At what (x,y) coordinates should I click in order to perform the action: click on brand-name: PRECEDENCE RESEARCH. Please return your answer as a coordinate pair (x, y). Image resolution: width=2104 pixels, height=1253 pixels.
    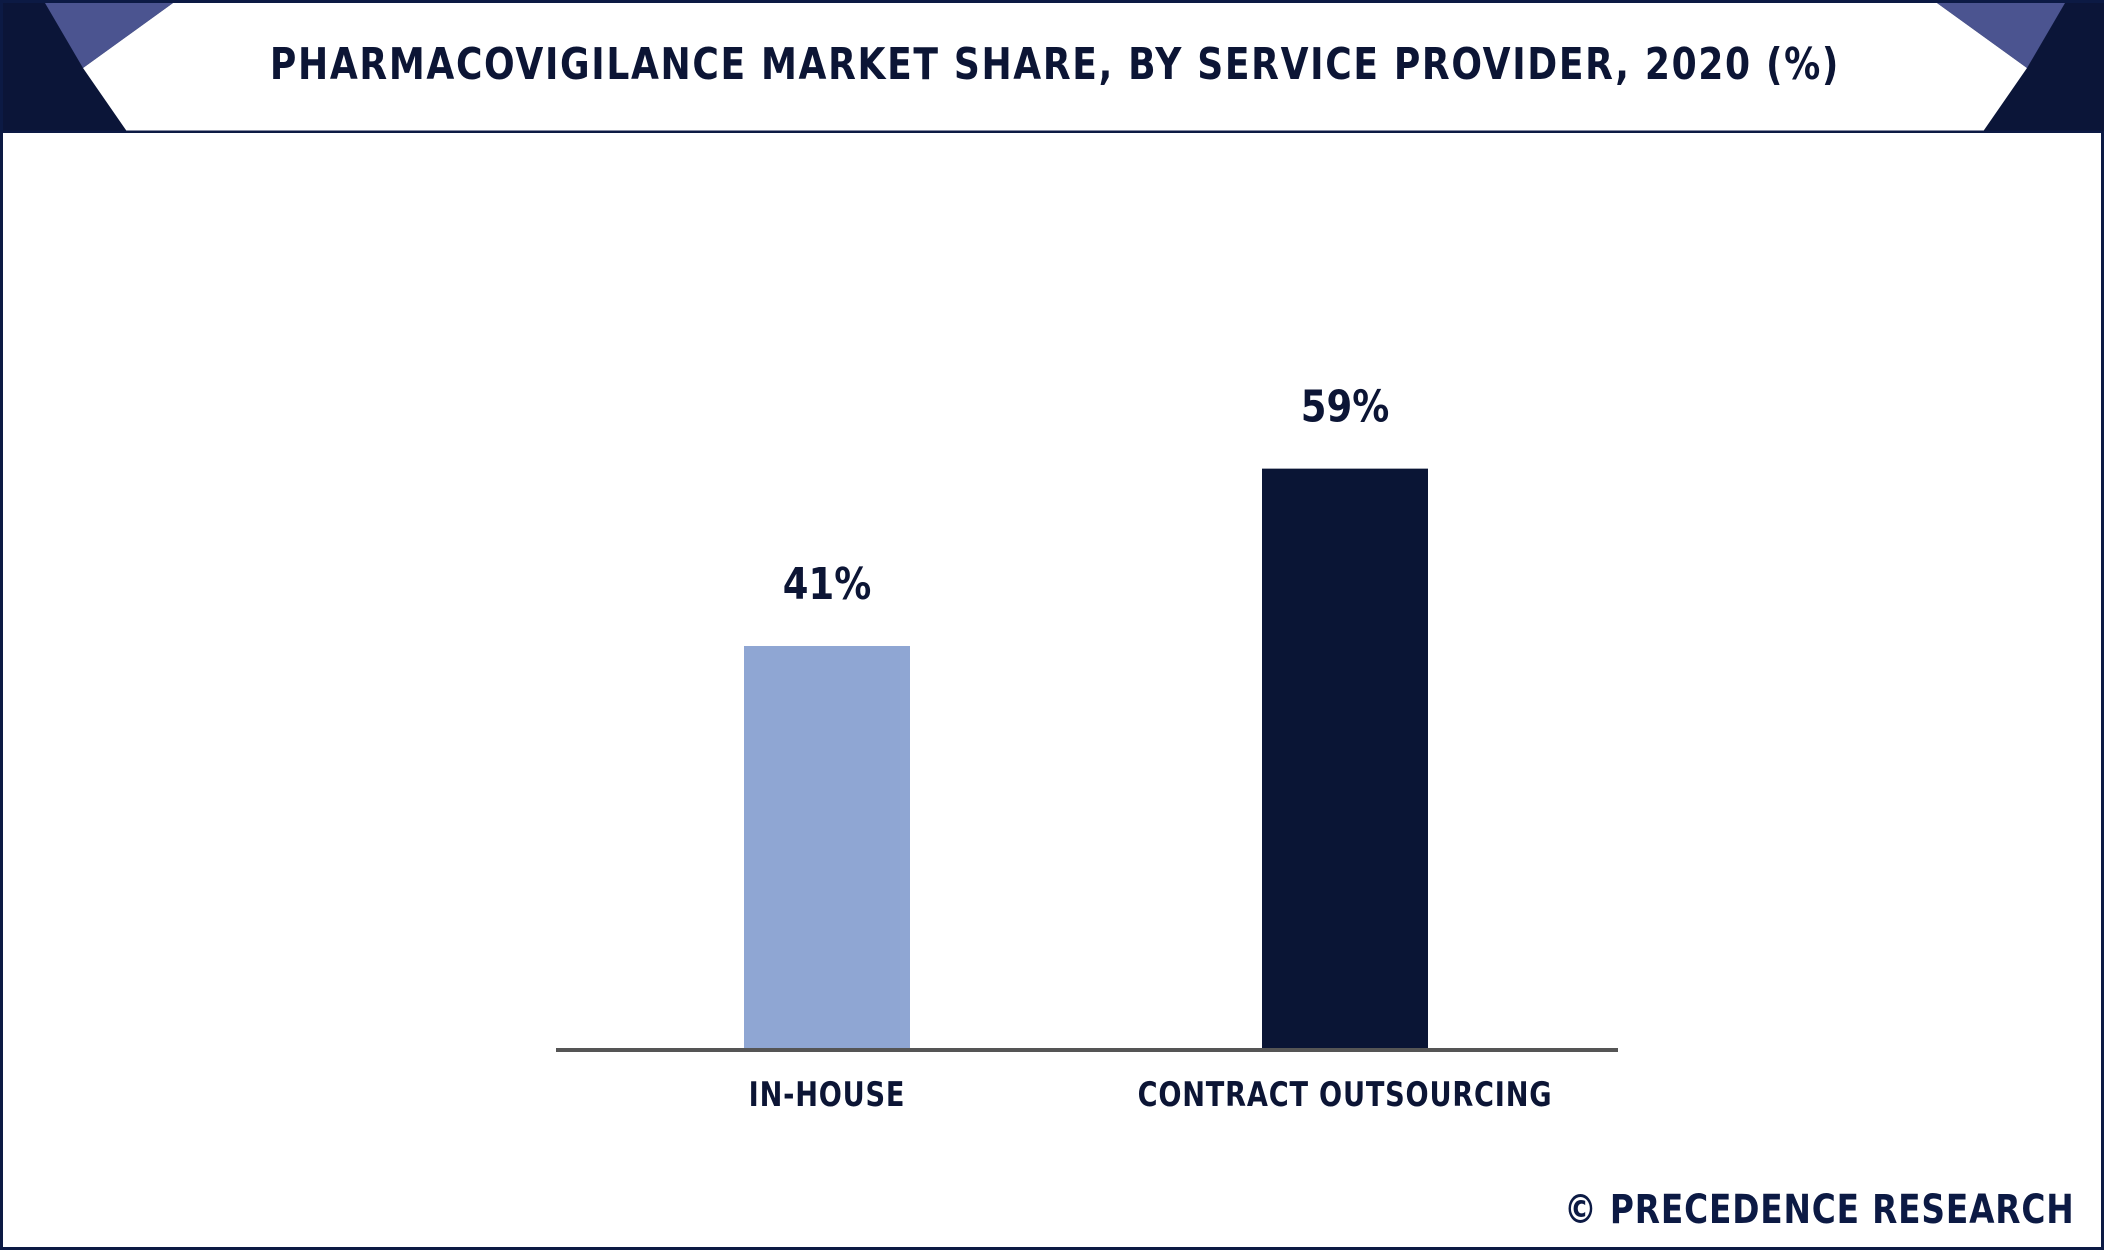
    Looking at the image, I should click on (1842, 1210).